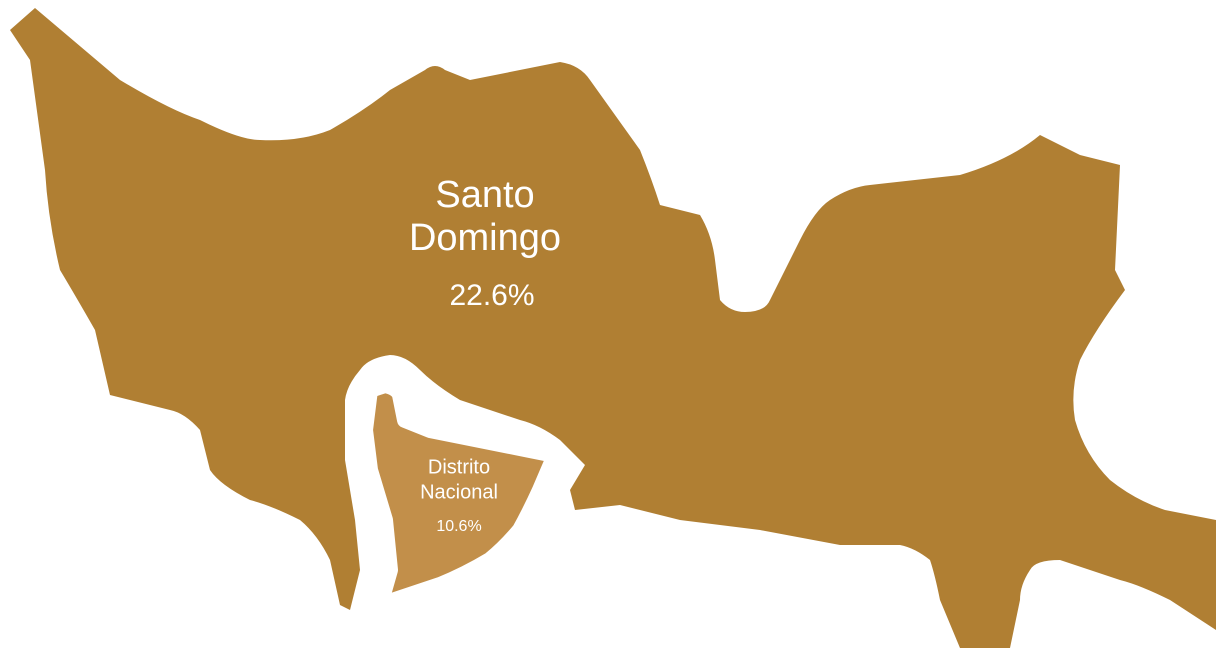 The width and height of the screenshot is (1216, 648). Describe the element at coordinates (491, 295) in the screenshot. I see `region-share: 22.6%` at that location.